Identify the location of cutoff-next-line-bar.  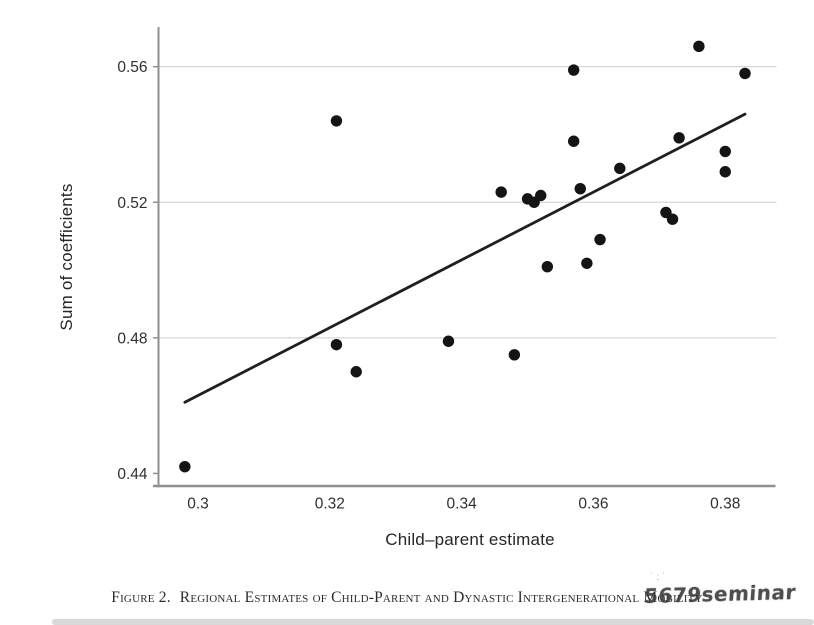
(433, 622).